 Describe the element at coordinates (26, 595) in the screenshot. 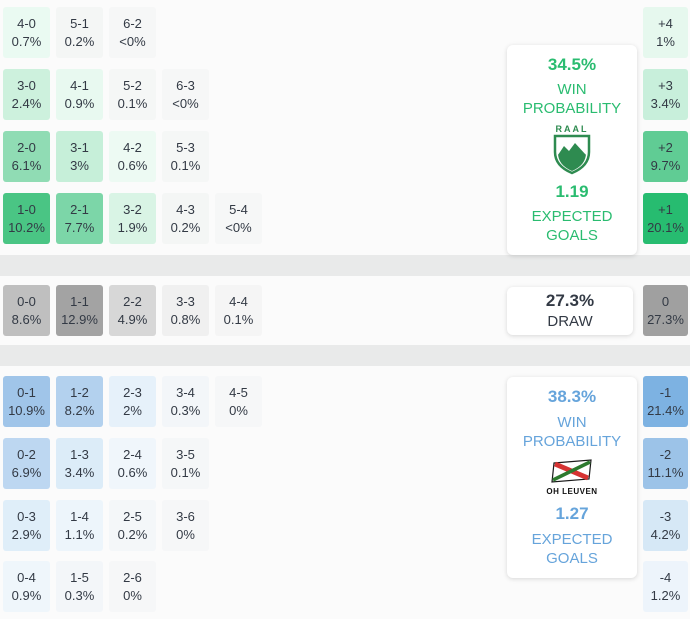

I see `probability-label: 0.9%` at that location.